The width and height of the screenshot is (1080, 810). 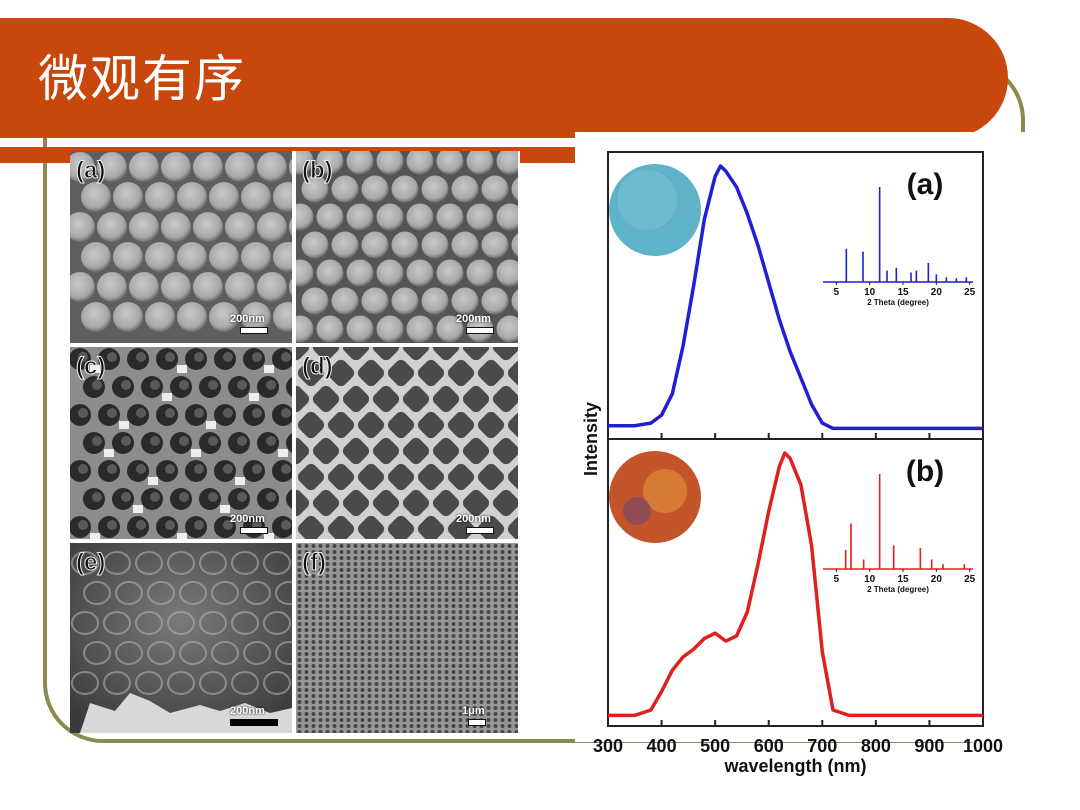 I want to click on sem-image-inverse-opal-c, so click(x=181, y=443).